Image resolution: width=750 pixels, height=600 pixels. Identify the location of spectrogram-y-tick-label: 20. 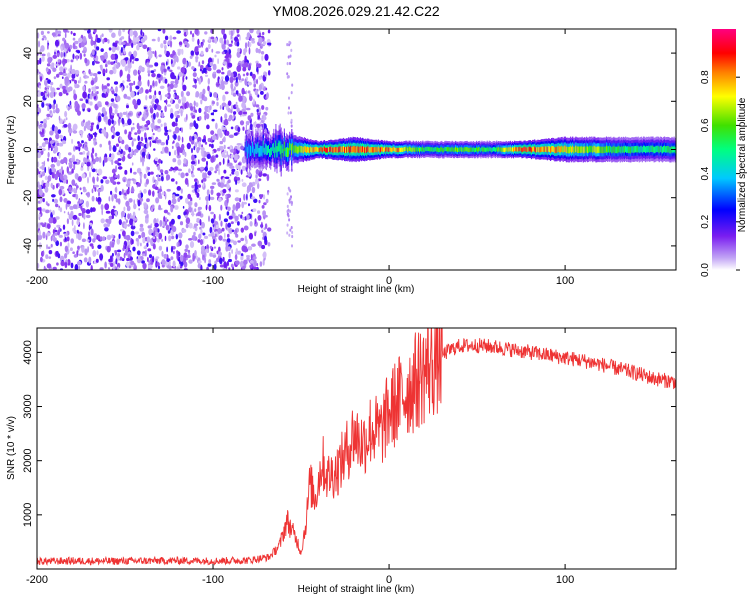
(28, 101).